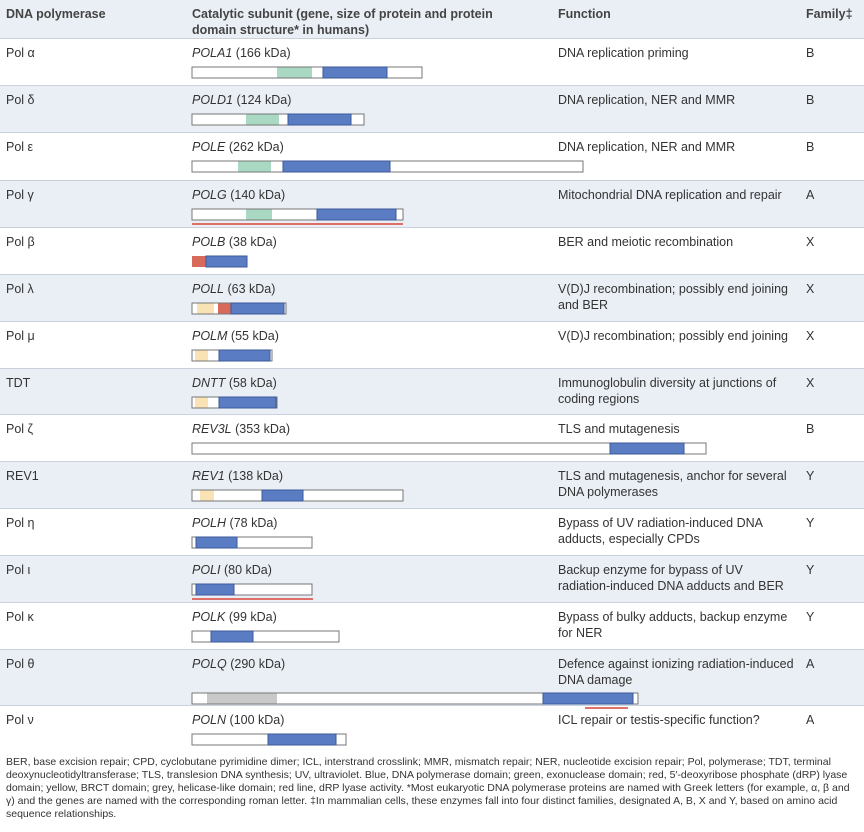 The height and width of the screenshot is (832, 864). I want to click on polymerase-cell: Pol γ, so click(20, 195).